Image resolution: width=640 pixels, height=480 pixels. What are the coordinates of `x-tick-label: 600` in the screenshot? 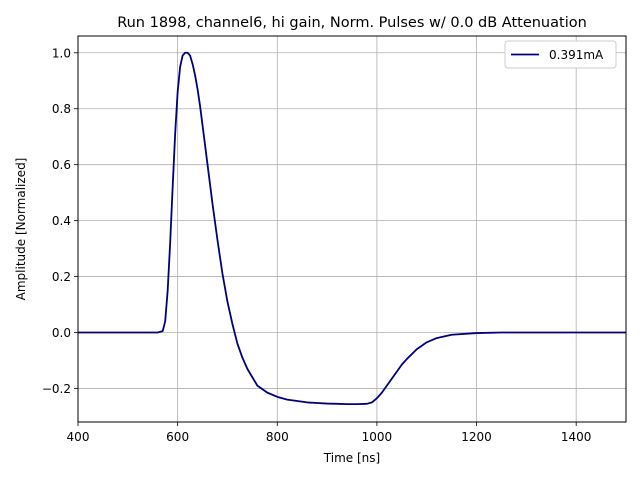 It's located at (177, 437).